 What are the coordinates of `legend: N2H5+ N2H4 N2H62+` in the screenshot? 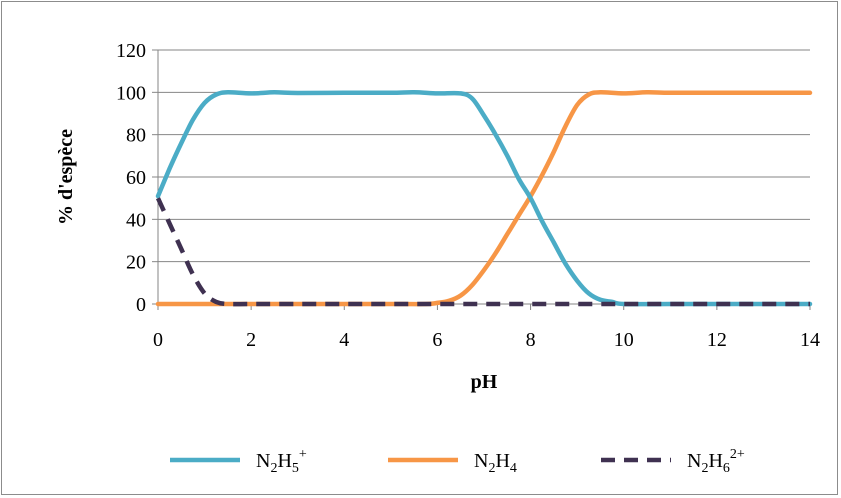 It's located at (457, 461).